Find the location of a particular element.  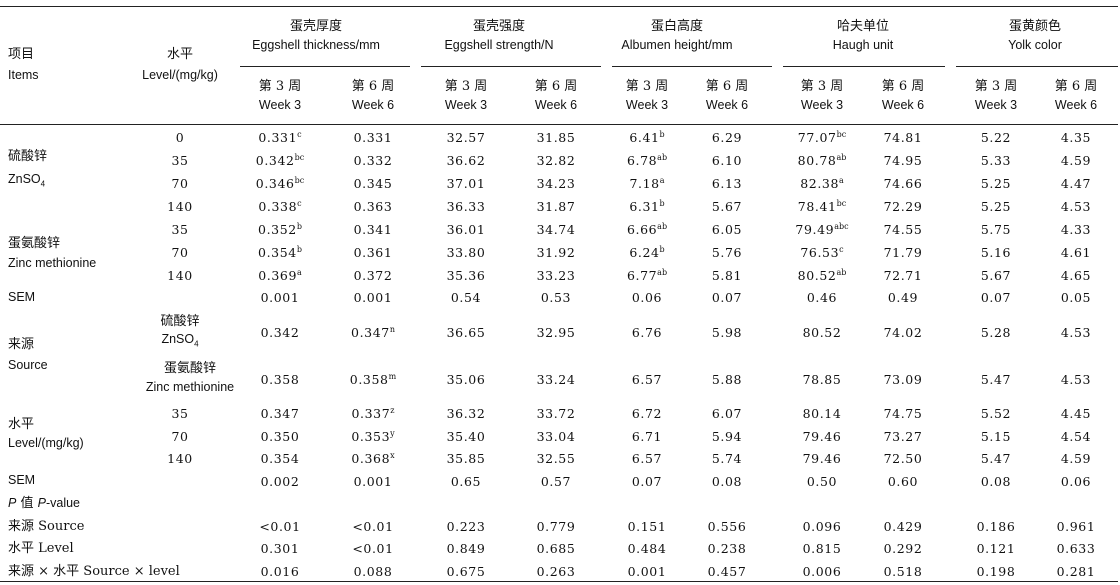

value-cell: 0.331 is located at coordinates (373, 137).